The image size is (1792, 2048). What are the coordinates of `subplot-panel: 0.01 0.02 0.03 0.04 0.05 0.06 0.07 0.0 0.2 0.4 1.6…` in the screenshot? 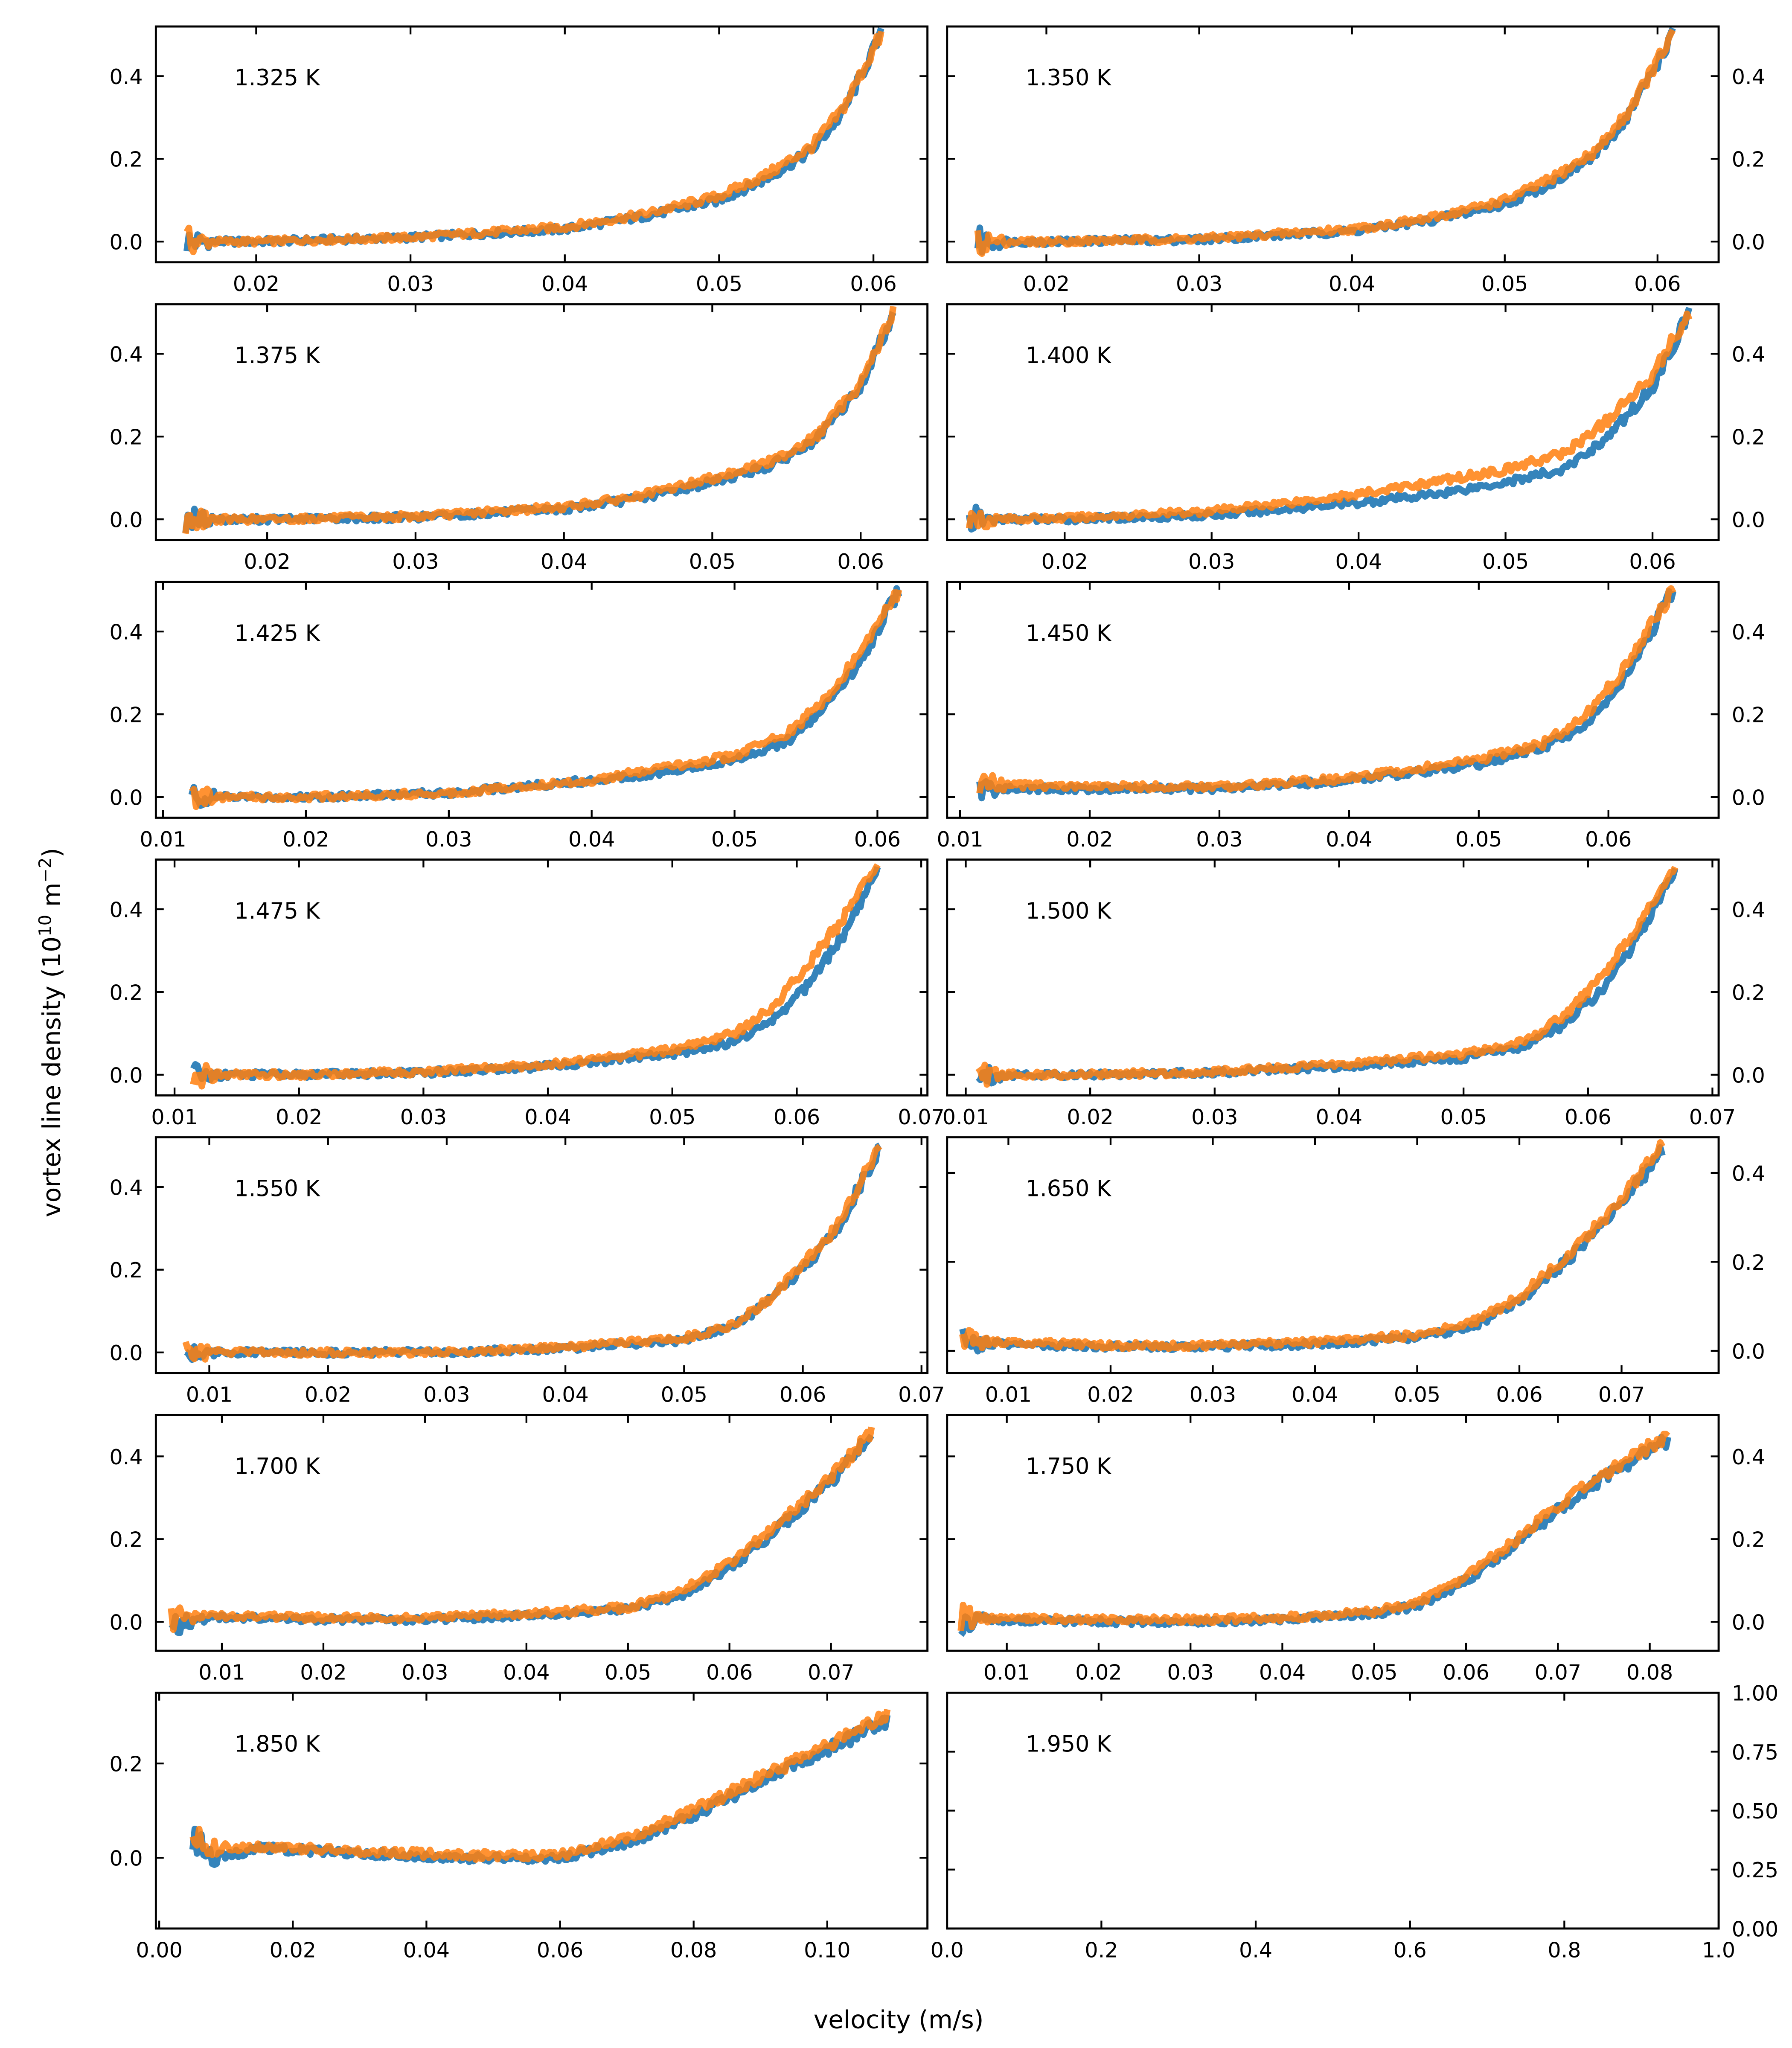 It's located at (1355, 1271).